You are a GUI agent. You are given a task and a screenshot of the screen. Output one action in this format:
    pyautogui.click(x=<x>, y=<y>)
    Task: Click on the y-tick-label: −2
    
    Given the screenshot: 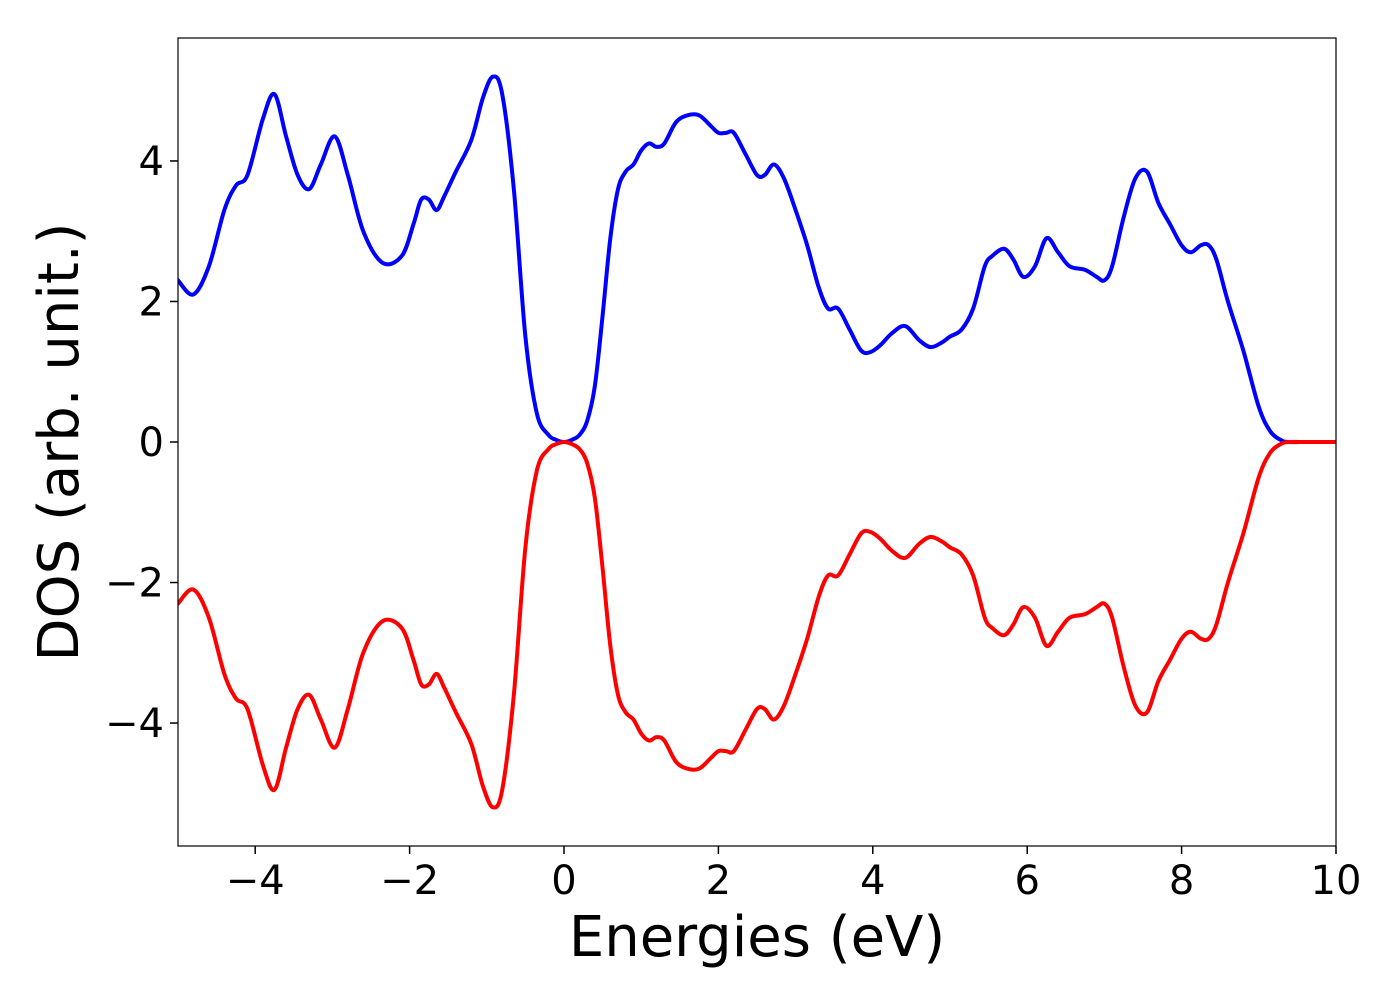 What is the action you would take?
    pyautogui.click(x=134, y=584)
    